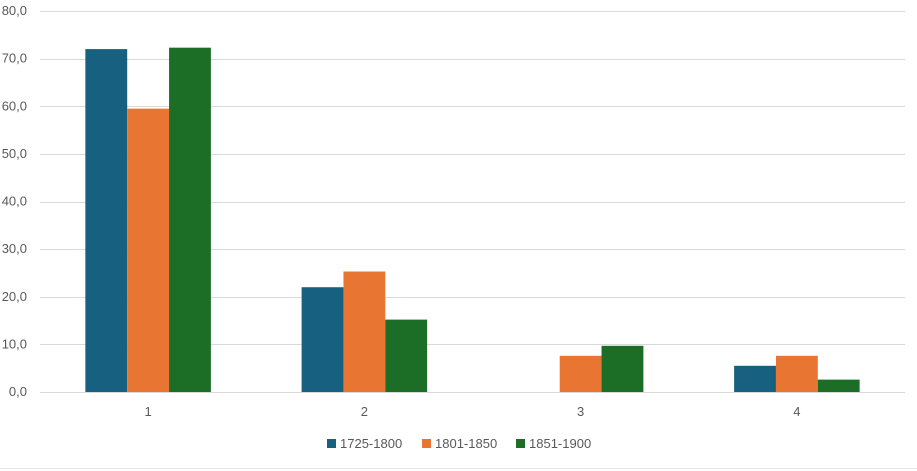 The height and width of the screenshot is (471, 917). Describe the element at coordinates (14, 58) in the screenshot. I see `y-tick-label: 70,0` at that location.